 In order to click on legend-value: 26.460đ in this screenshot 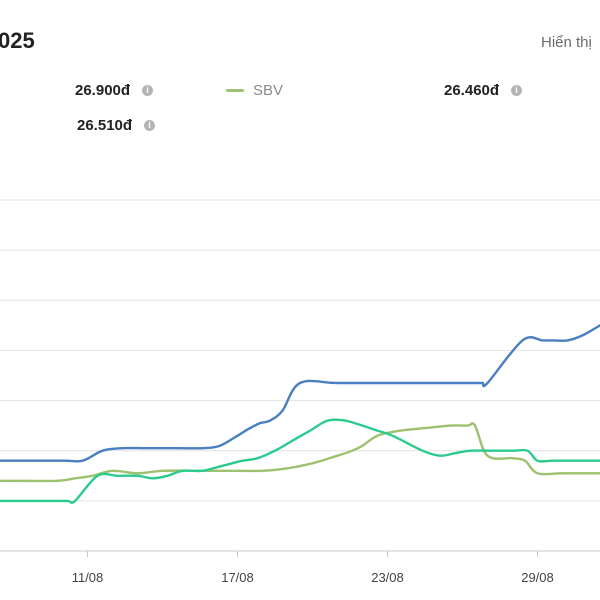, I will do `click(472, 90)`.